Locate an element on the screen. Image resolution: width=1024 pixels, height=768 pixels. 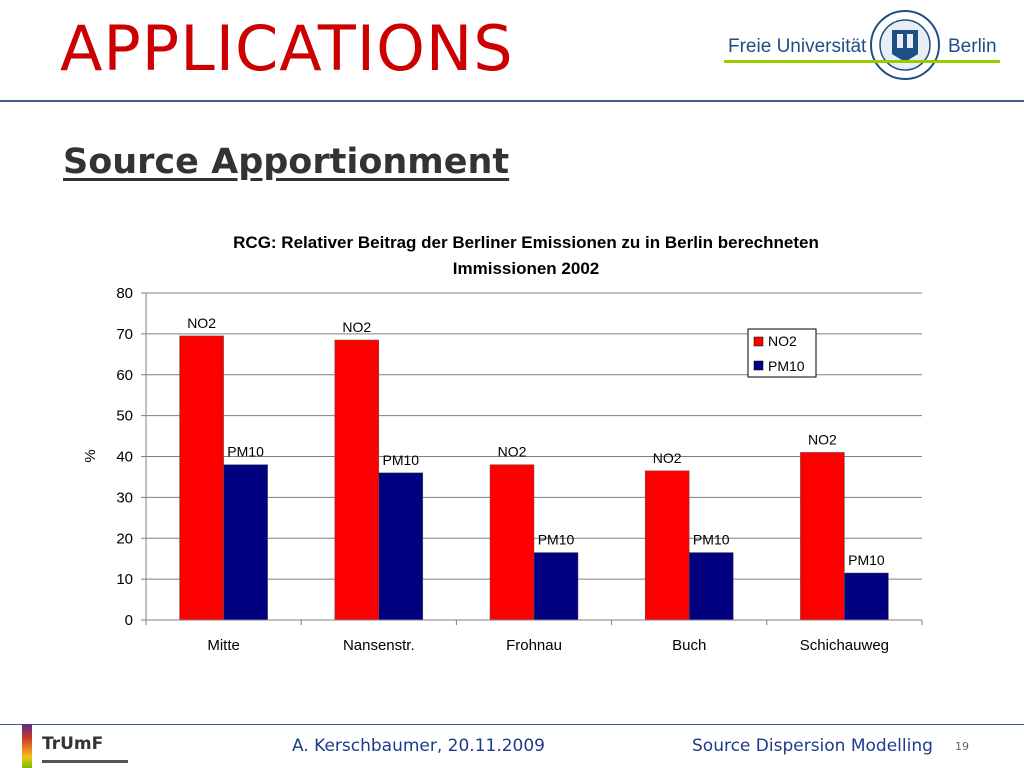
x-tick-label: Buch is located at coordinates (689, 645).